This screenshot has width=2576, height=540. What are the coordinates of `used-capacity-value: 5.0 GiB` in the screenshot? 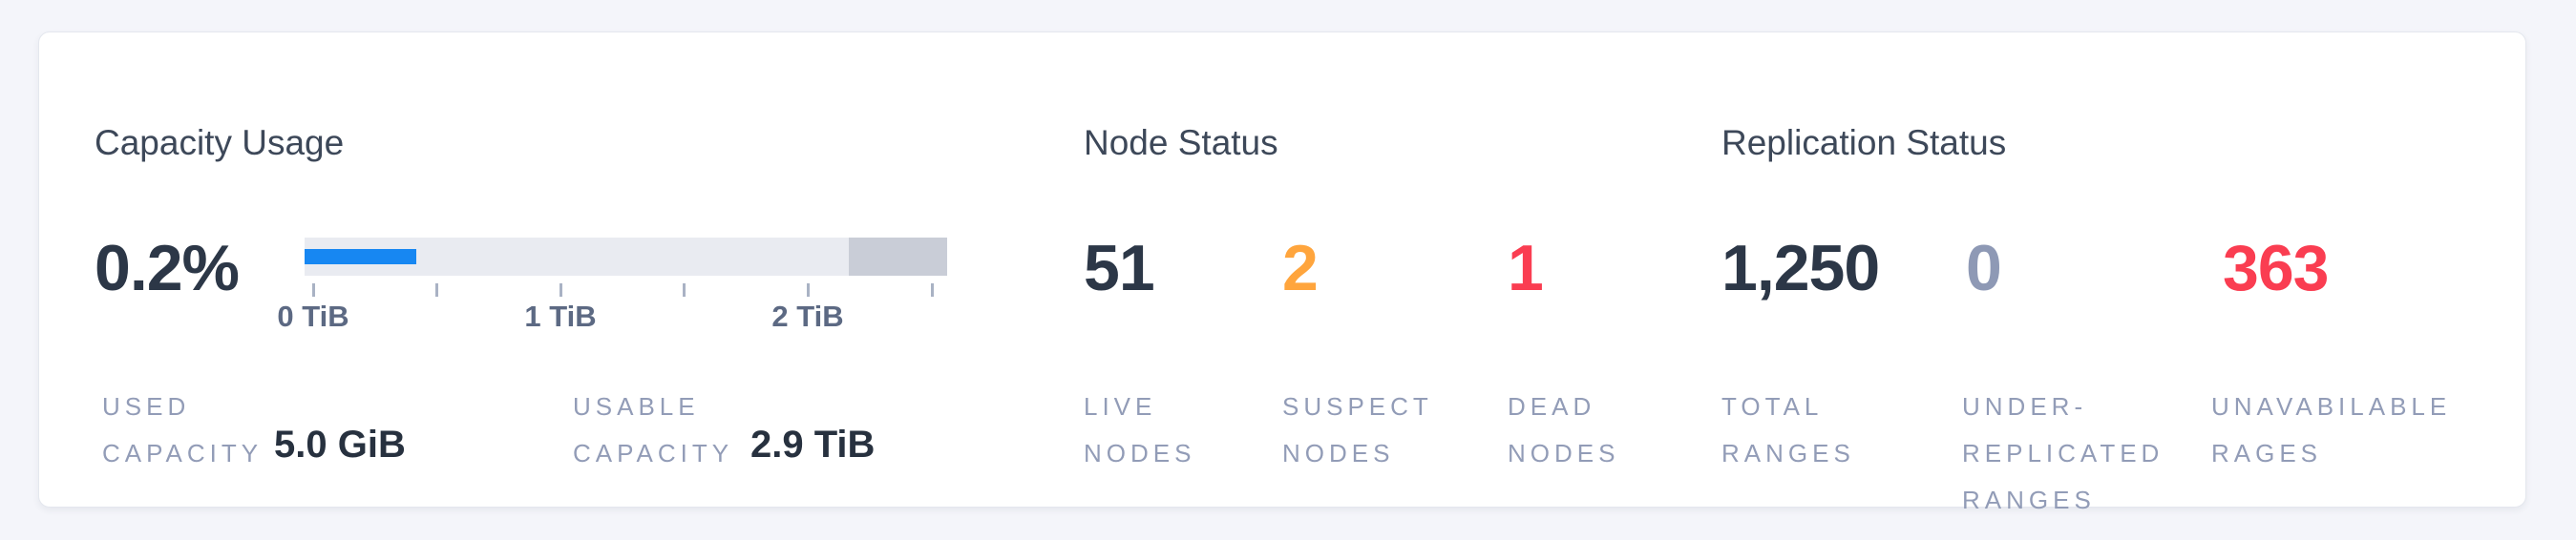 It's located at (340, 445).